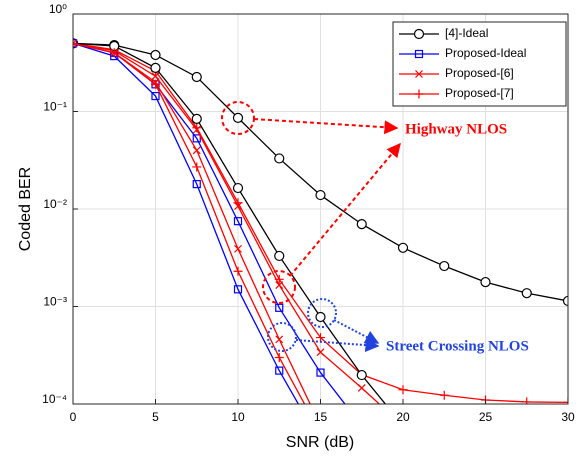  Describe the element at coordinates (403, 417) in the screenshot. I see `x-tick-label: 20` at that location.